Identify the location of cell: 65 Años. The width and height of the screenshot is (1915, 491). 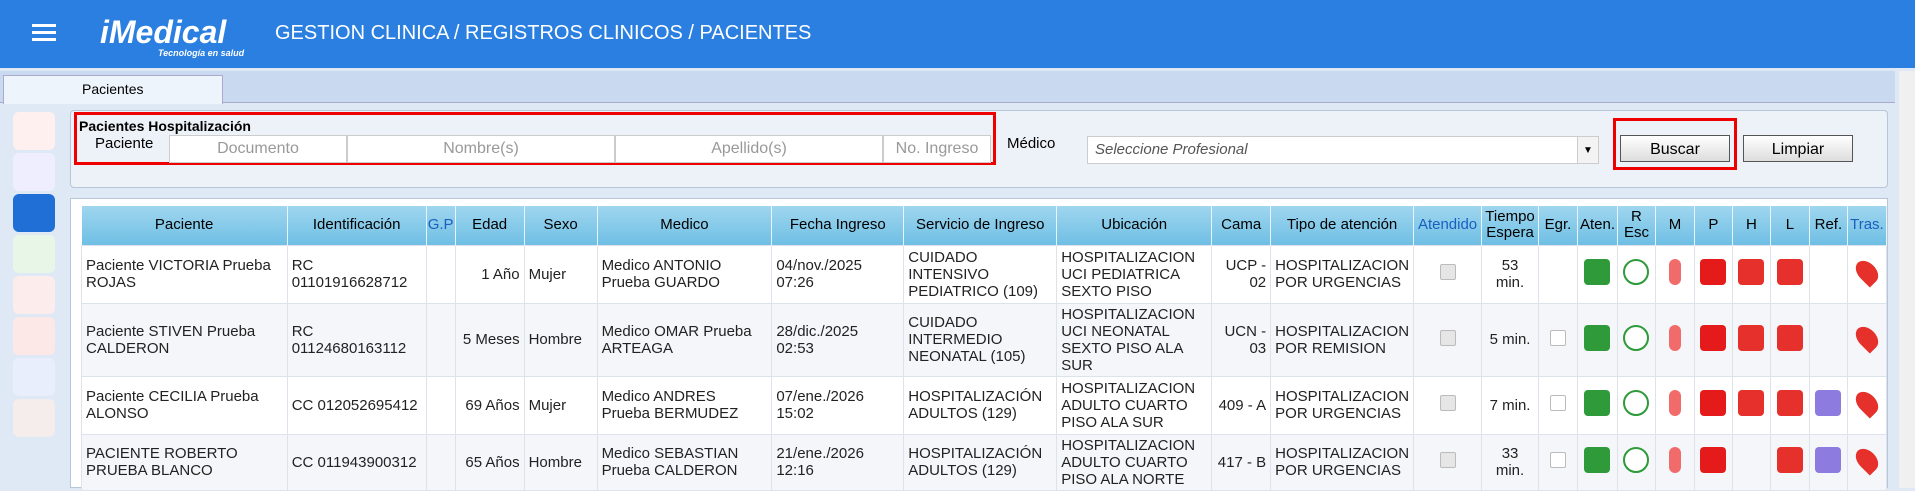
(489, 462).